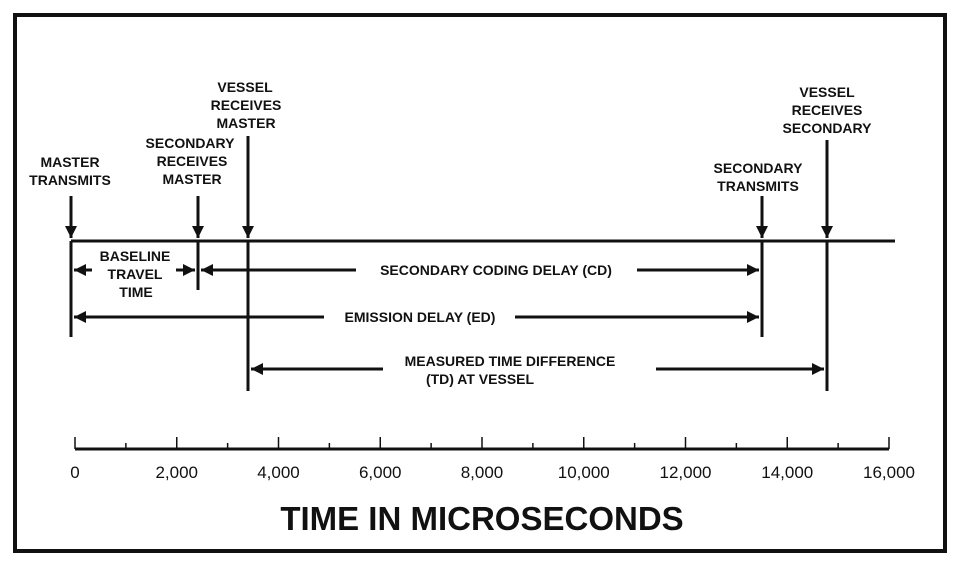  Describe the element at coordinates (481, 518) in the screenshot. I see `axis-title: TIME IN MICROSECONDS` at that location.